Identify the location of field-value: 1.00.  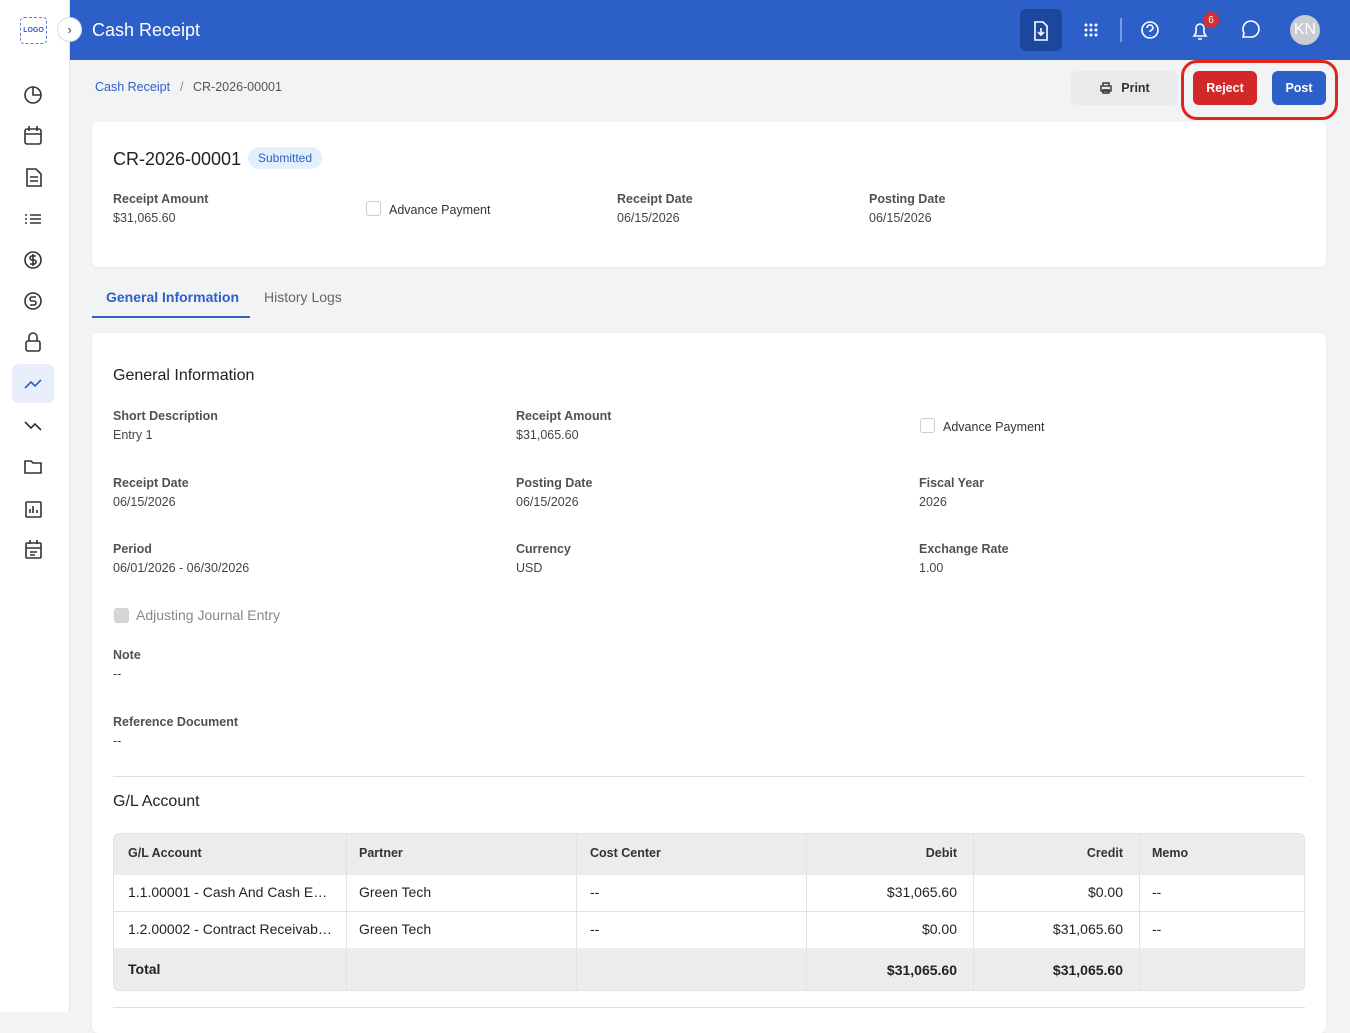
(931, 568).